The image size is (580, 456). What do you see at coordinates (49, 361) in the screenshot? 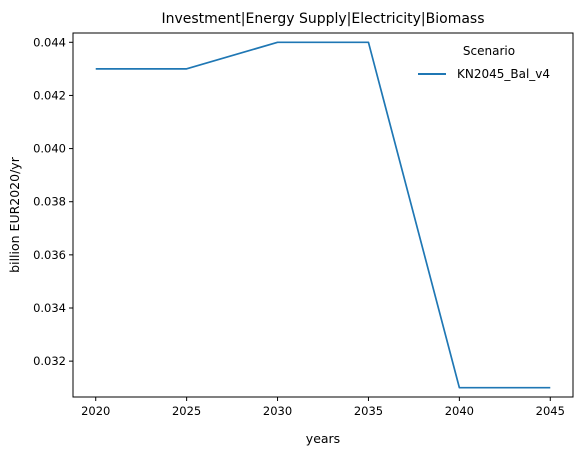
I see `y-tick-label: 0.032` at bounding box center [49, 361].